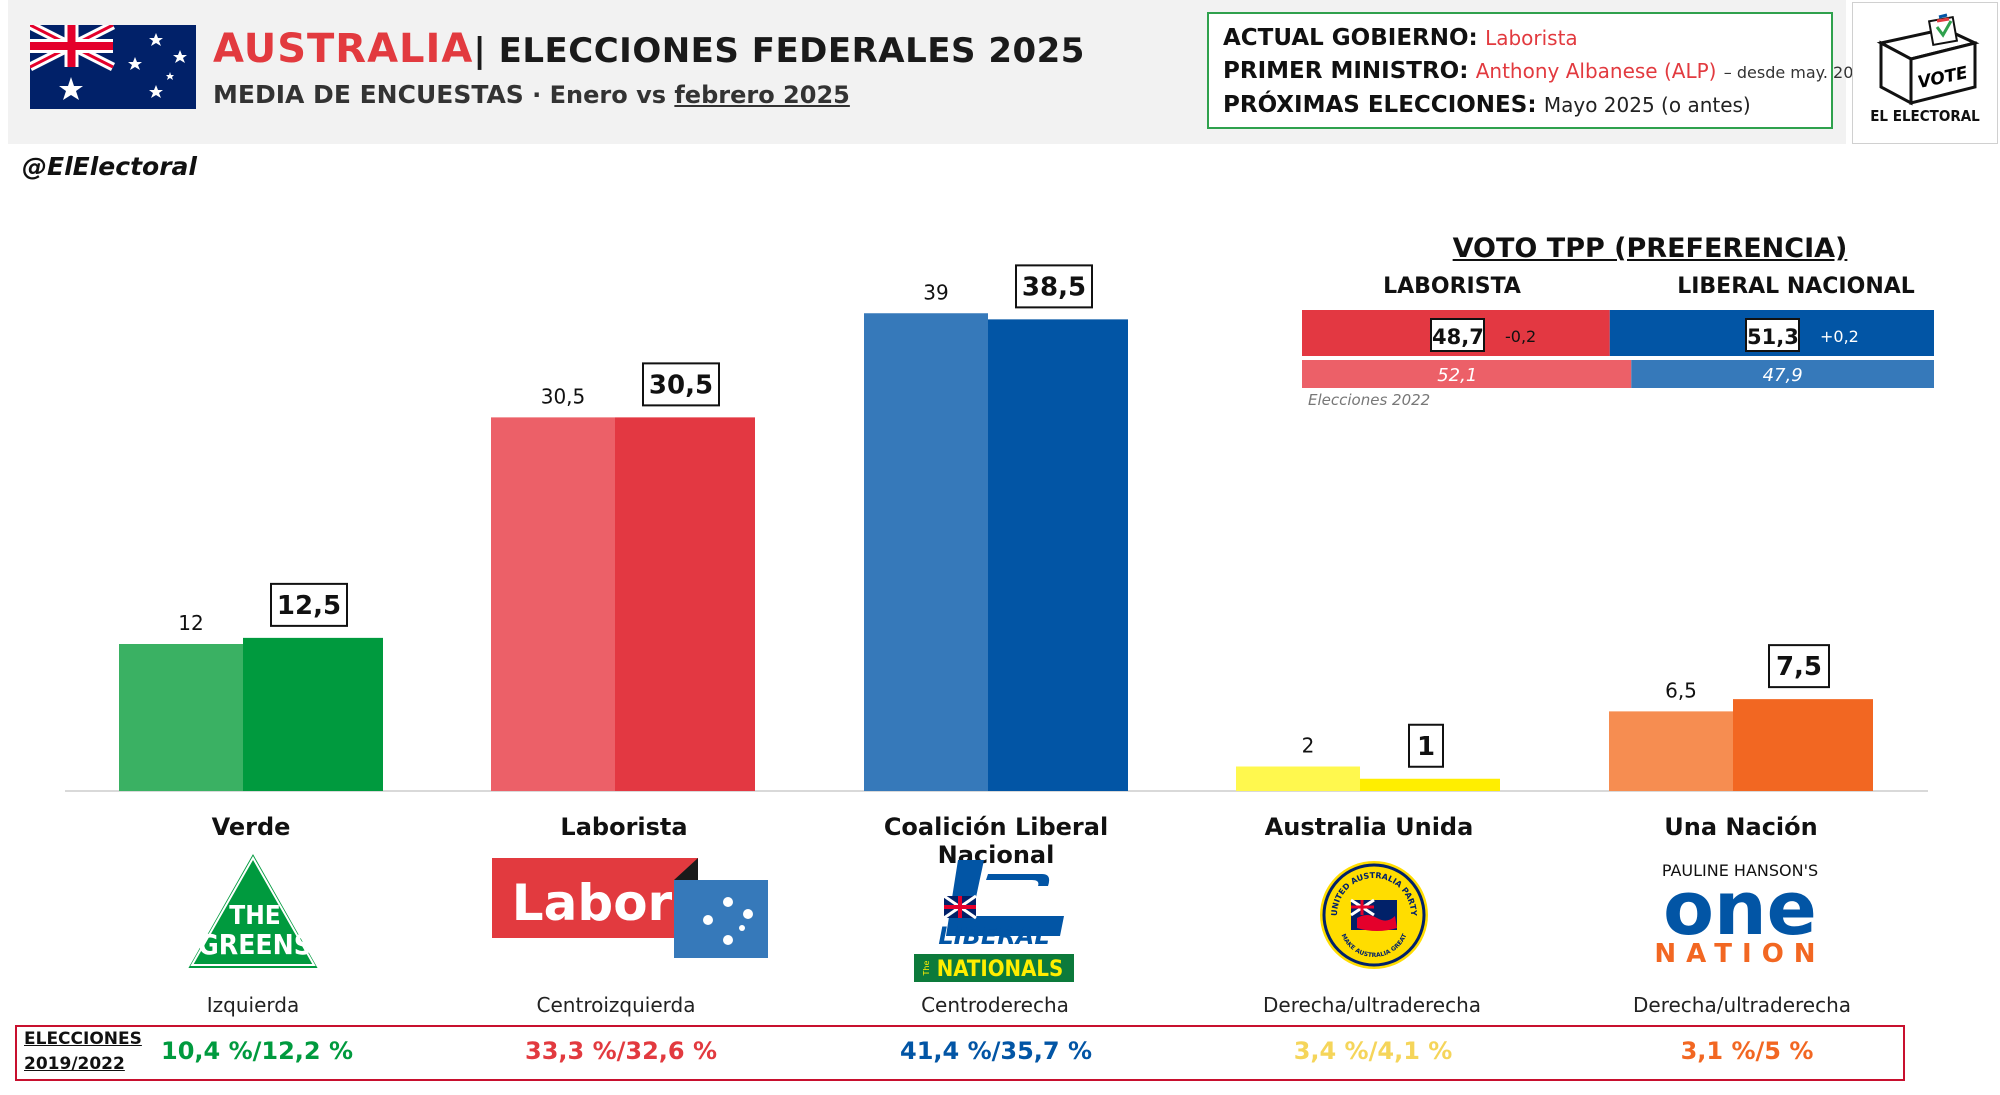 The image size is (2000, 1095). What do you see at coordinates (1372, 1005) in the screenshot?
I see `category-ideology-australia-unida: Derecha/ultraderecha` at bounding box center [1372, 1005].